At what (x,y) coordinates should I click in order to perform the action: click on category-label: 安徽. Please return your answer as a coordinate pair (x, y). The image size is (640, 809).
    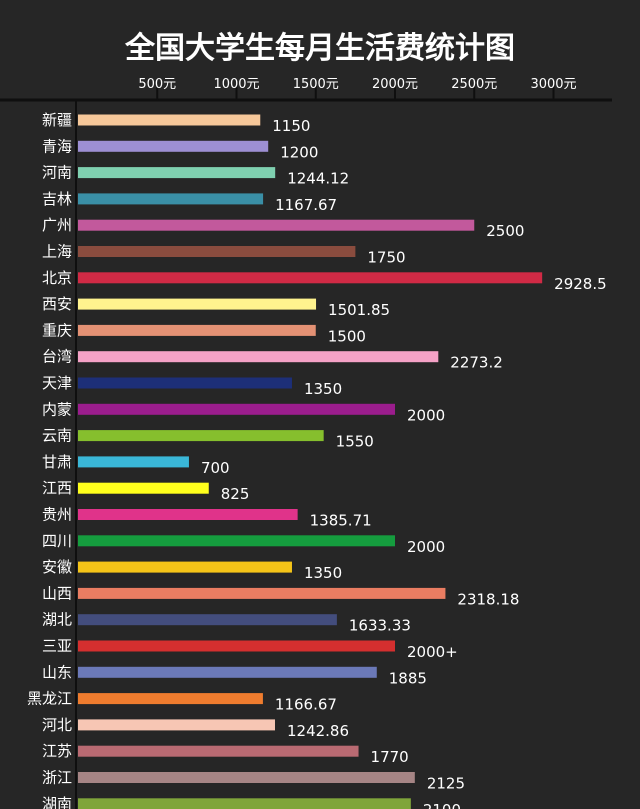
    Looking at the image, I should click on (57, 567).